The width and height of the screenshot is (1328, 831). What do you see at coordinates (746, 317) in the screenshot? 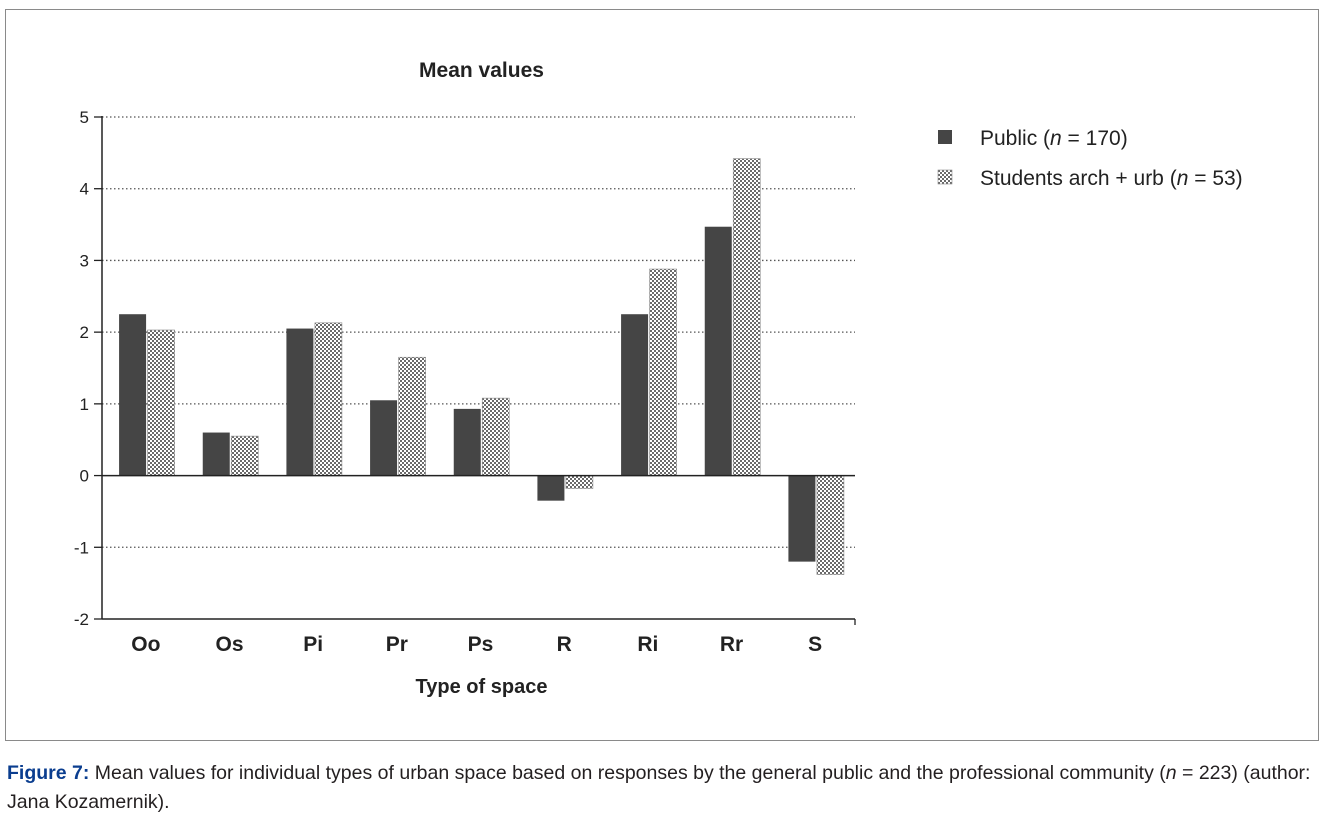
I see `bar-students-rr` at bounding box center [746, 317].